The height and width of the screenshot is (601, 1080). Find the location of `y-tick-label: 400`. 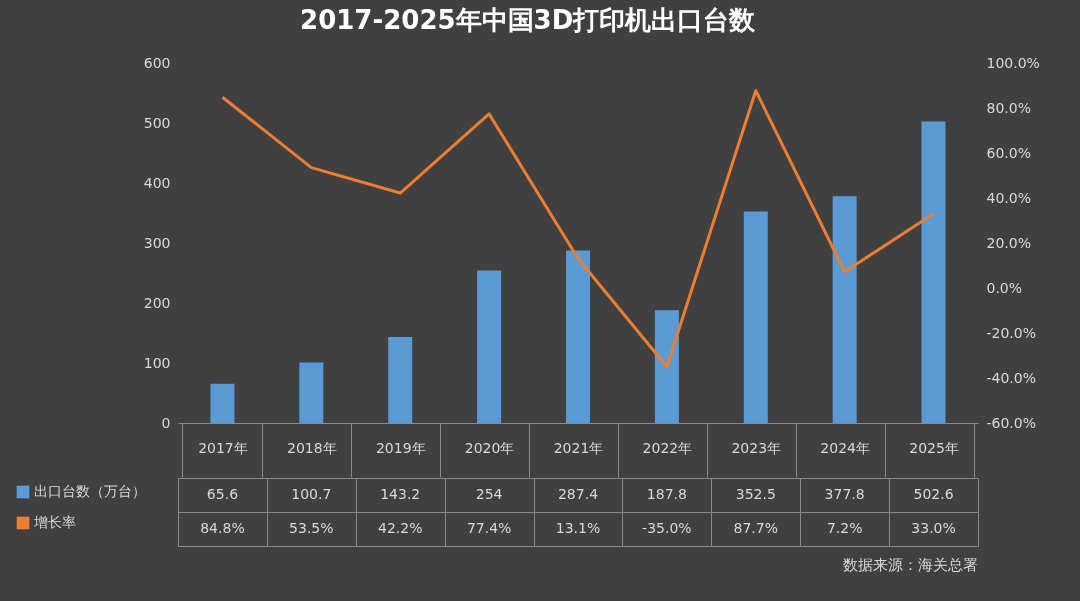

y-tick-label: 400 is located at coordinates (157, 182).